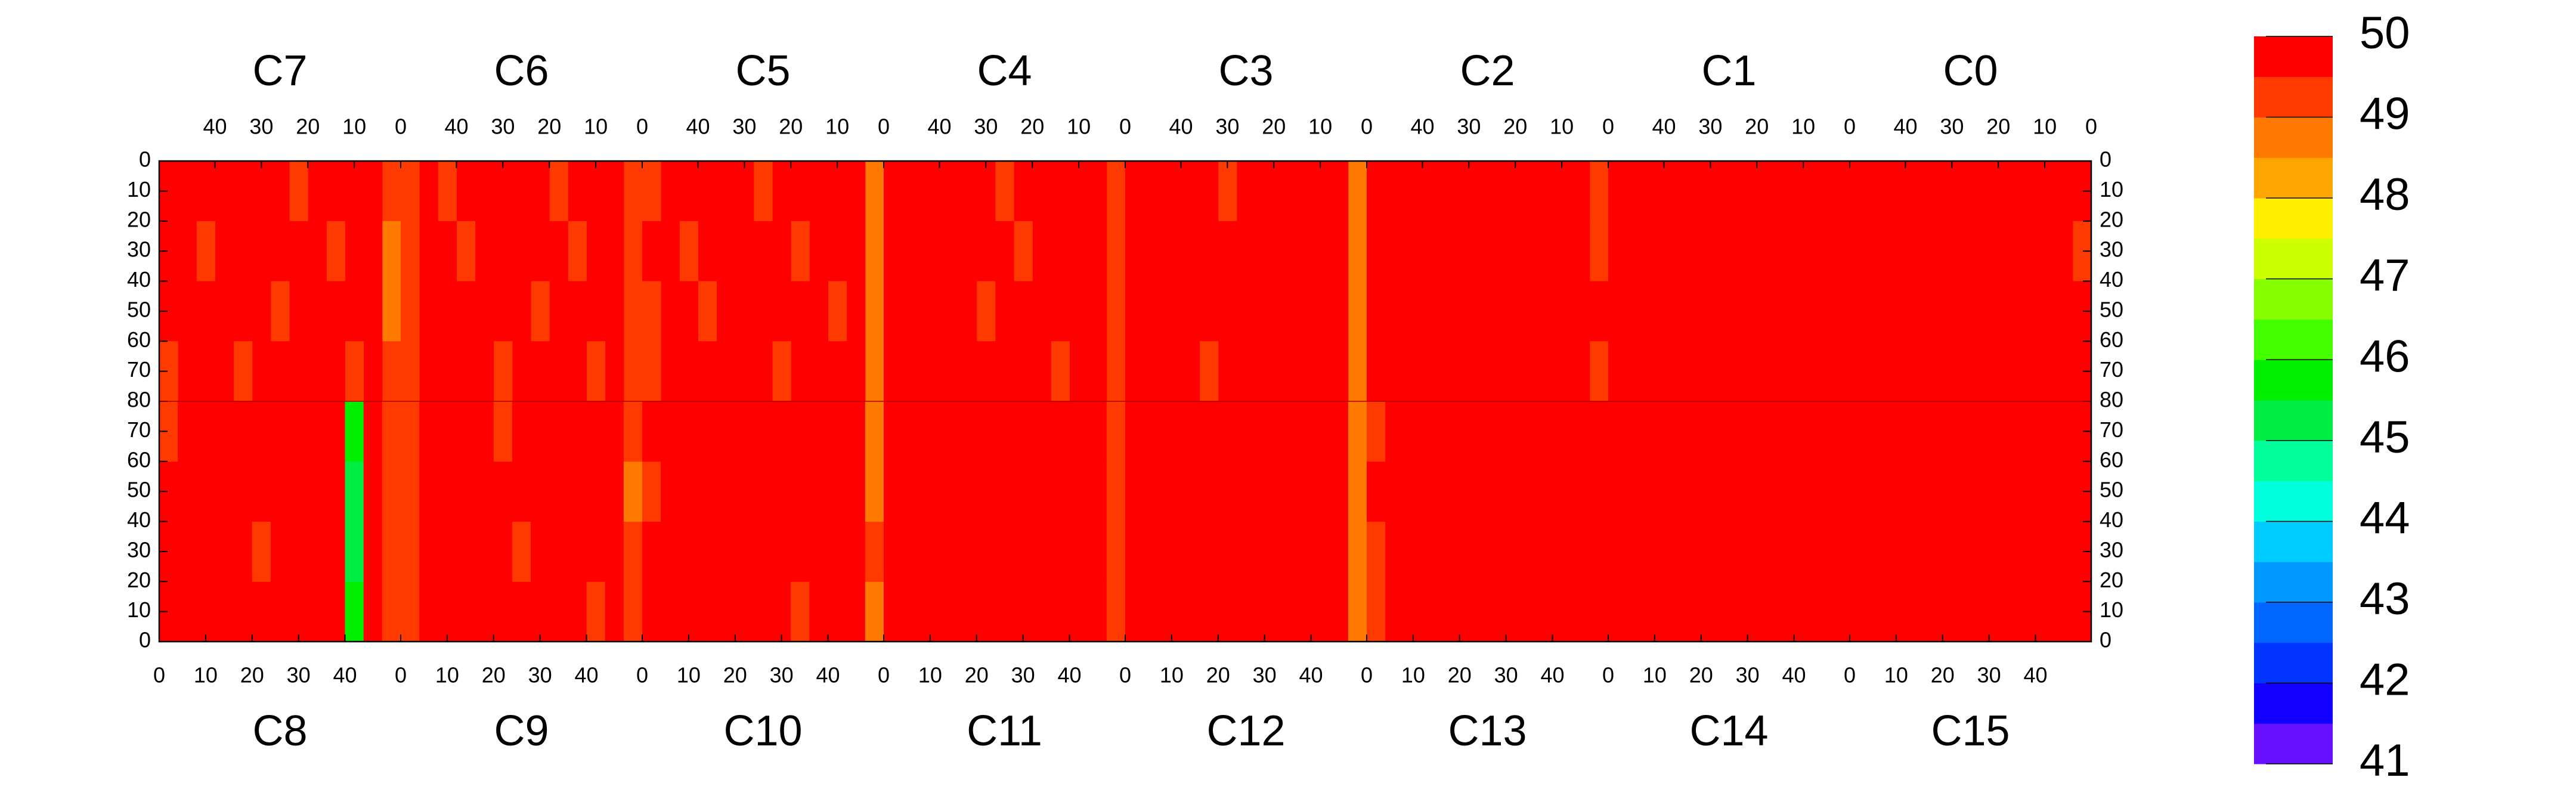 This screenshot has height=805, width=2576. Describe the element at coordinates (2112, 459) in the screenshot. I see `y-tick-label: 60` at that location.